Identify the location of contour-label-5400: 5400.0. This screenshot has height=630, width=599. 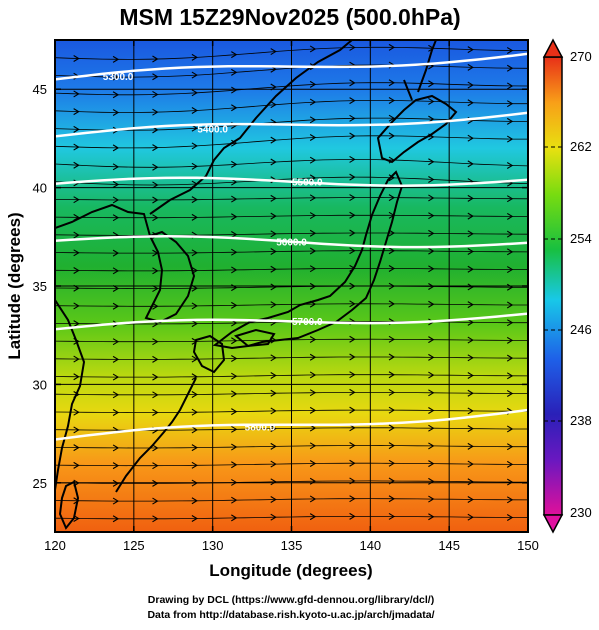
(212, 130).